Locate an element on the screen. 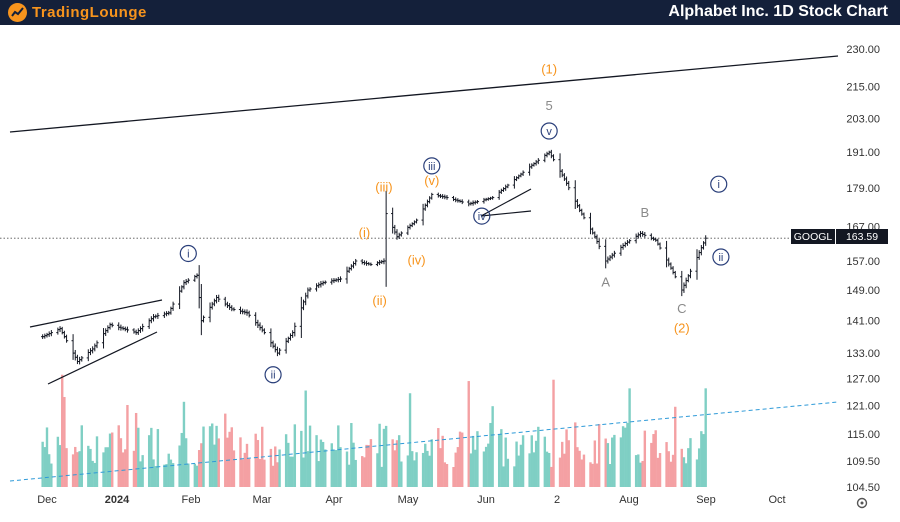  time-tick-label: 2024 is located at coordinates (117, 500).